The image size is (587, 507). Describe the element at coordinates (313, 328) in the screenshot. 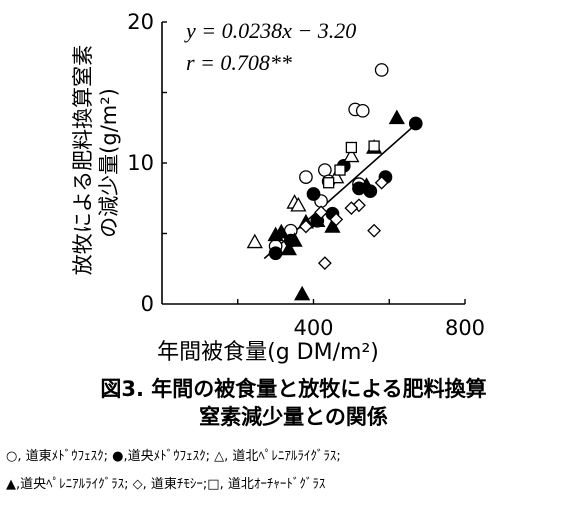

I see `x-tick-label: 400` at that location.